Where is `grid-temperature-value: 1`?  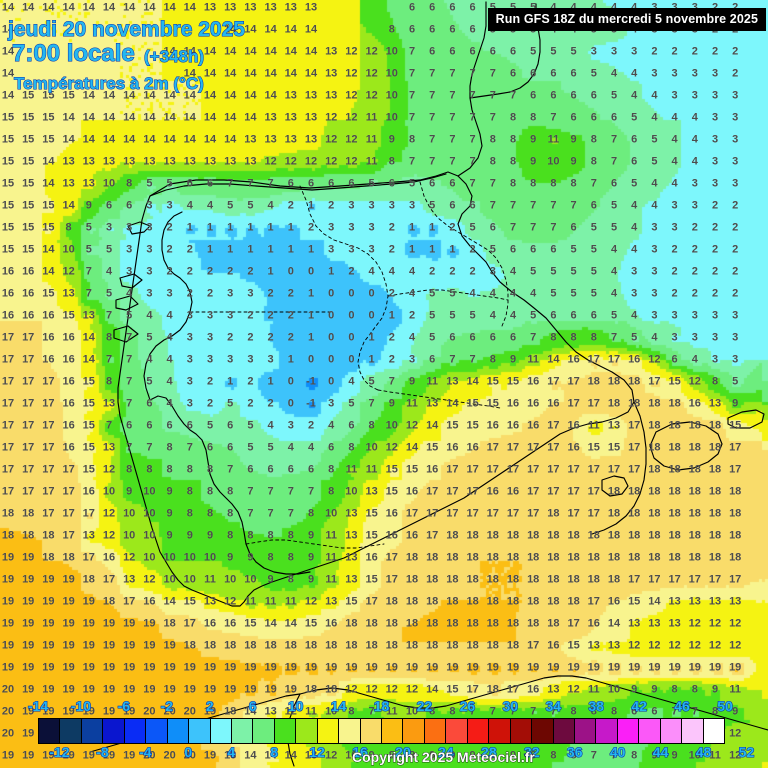
grid-temperature-value: 1 is located at coordinates (412, 249).